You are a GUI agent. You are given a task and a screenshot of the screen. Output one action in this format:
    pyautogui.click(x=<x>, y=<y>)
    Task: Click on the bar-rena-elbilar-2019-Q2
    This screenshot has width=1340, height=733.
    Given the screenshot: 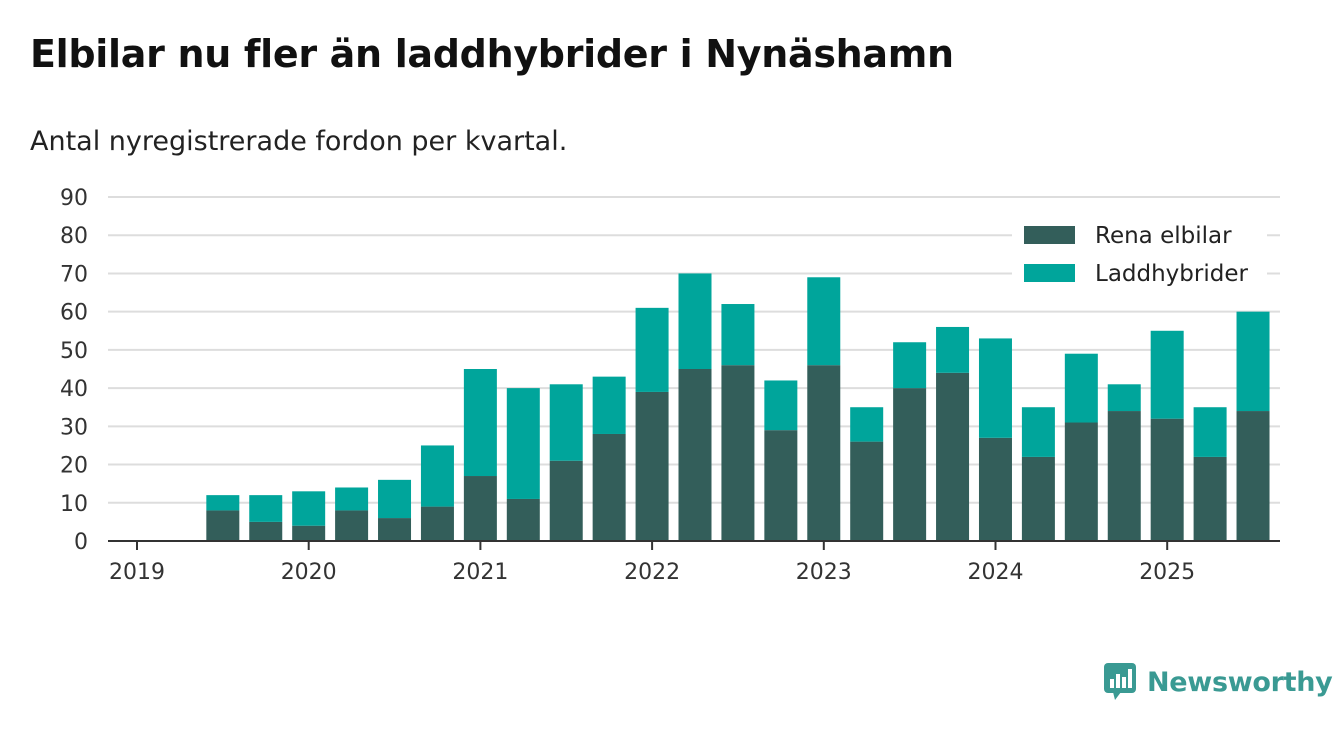 What is the action you would take?
    pyautogui.click(x=223, y=525)
    